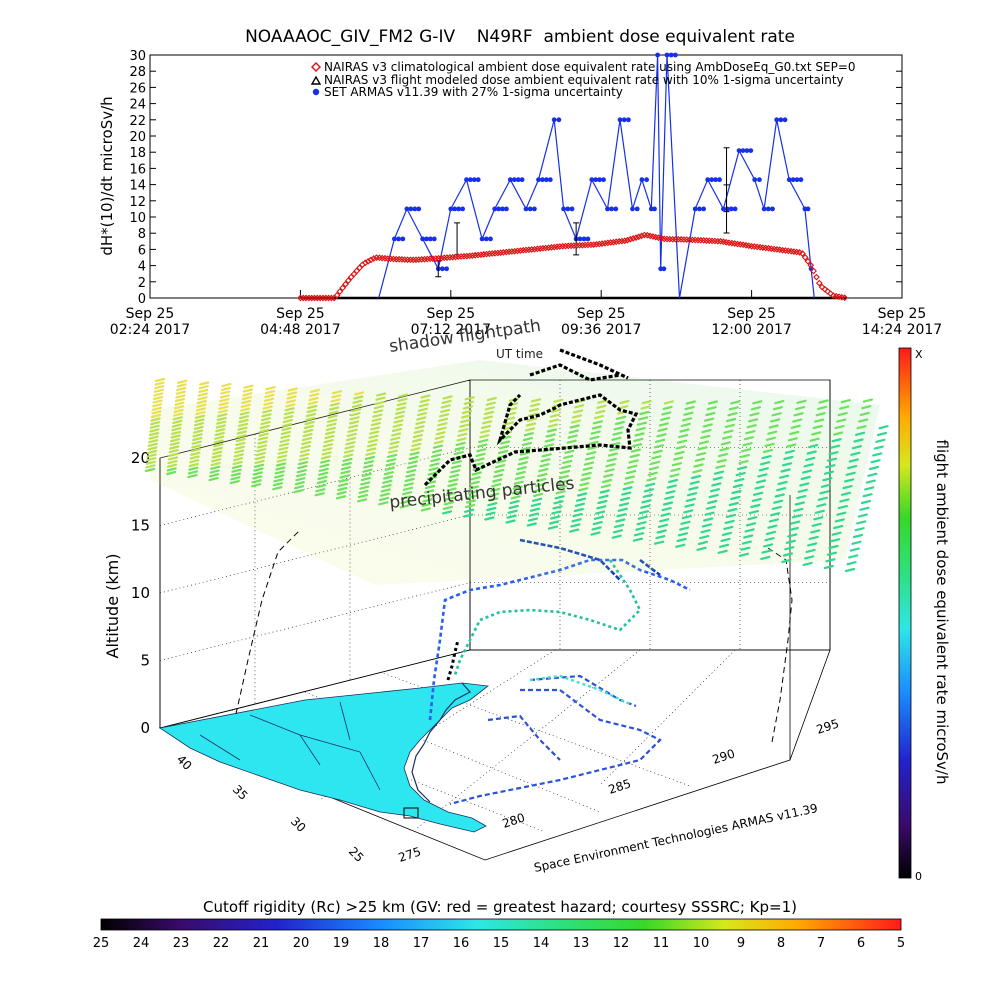 The height and width of the screenshot is (1000, 1000). I want to click on y-tick-label: 12, so click(137, 202).